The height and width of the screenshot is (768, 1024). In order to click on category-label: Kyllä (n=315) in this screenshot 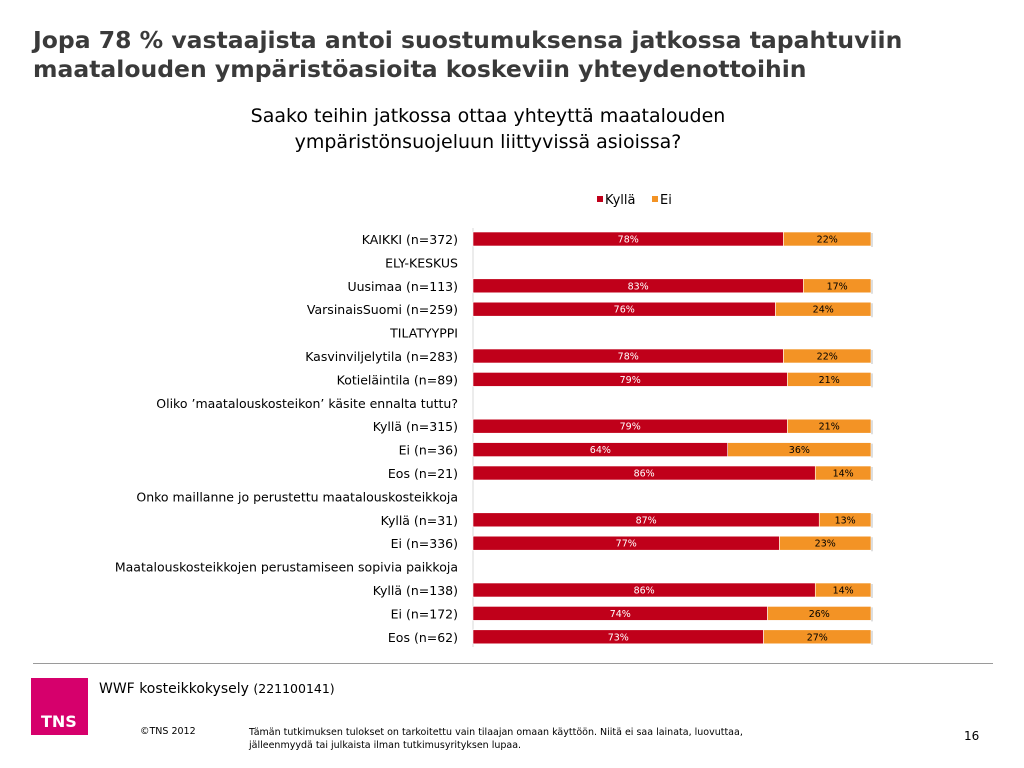, I will do `click(415, 426)`.